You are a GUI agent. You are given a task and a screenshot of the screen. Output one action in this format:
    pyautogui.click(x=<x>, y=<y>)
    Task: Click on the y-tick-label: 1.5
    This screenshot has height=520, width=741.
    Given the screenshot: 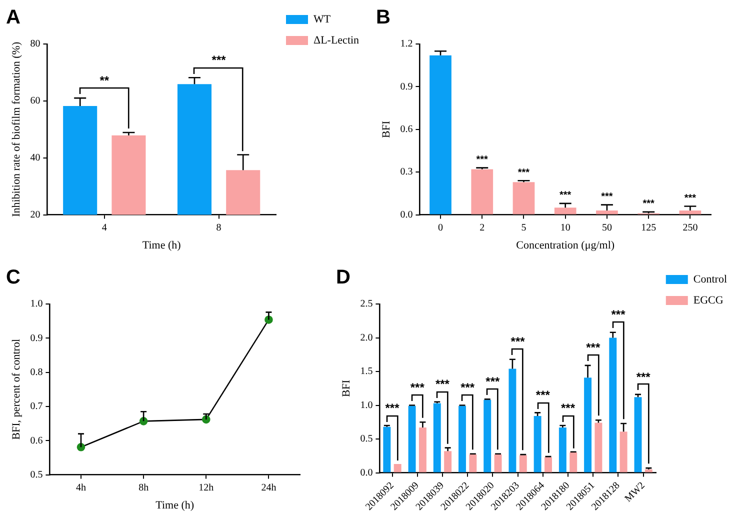 What is the action you would take?
    pyautogui.click(x=366, y=372)
    